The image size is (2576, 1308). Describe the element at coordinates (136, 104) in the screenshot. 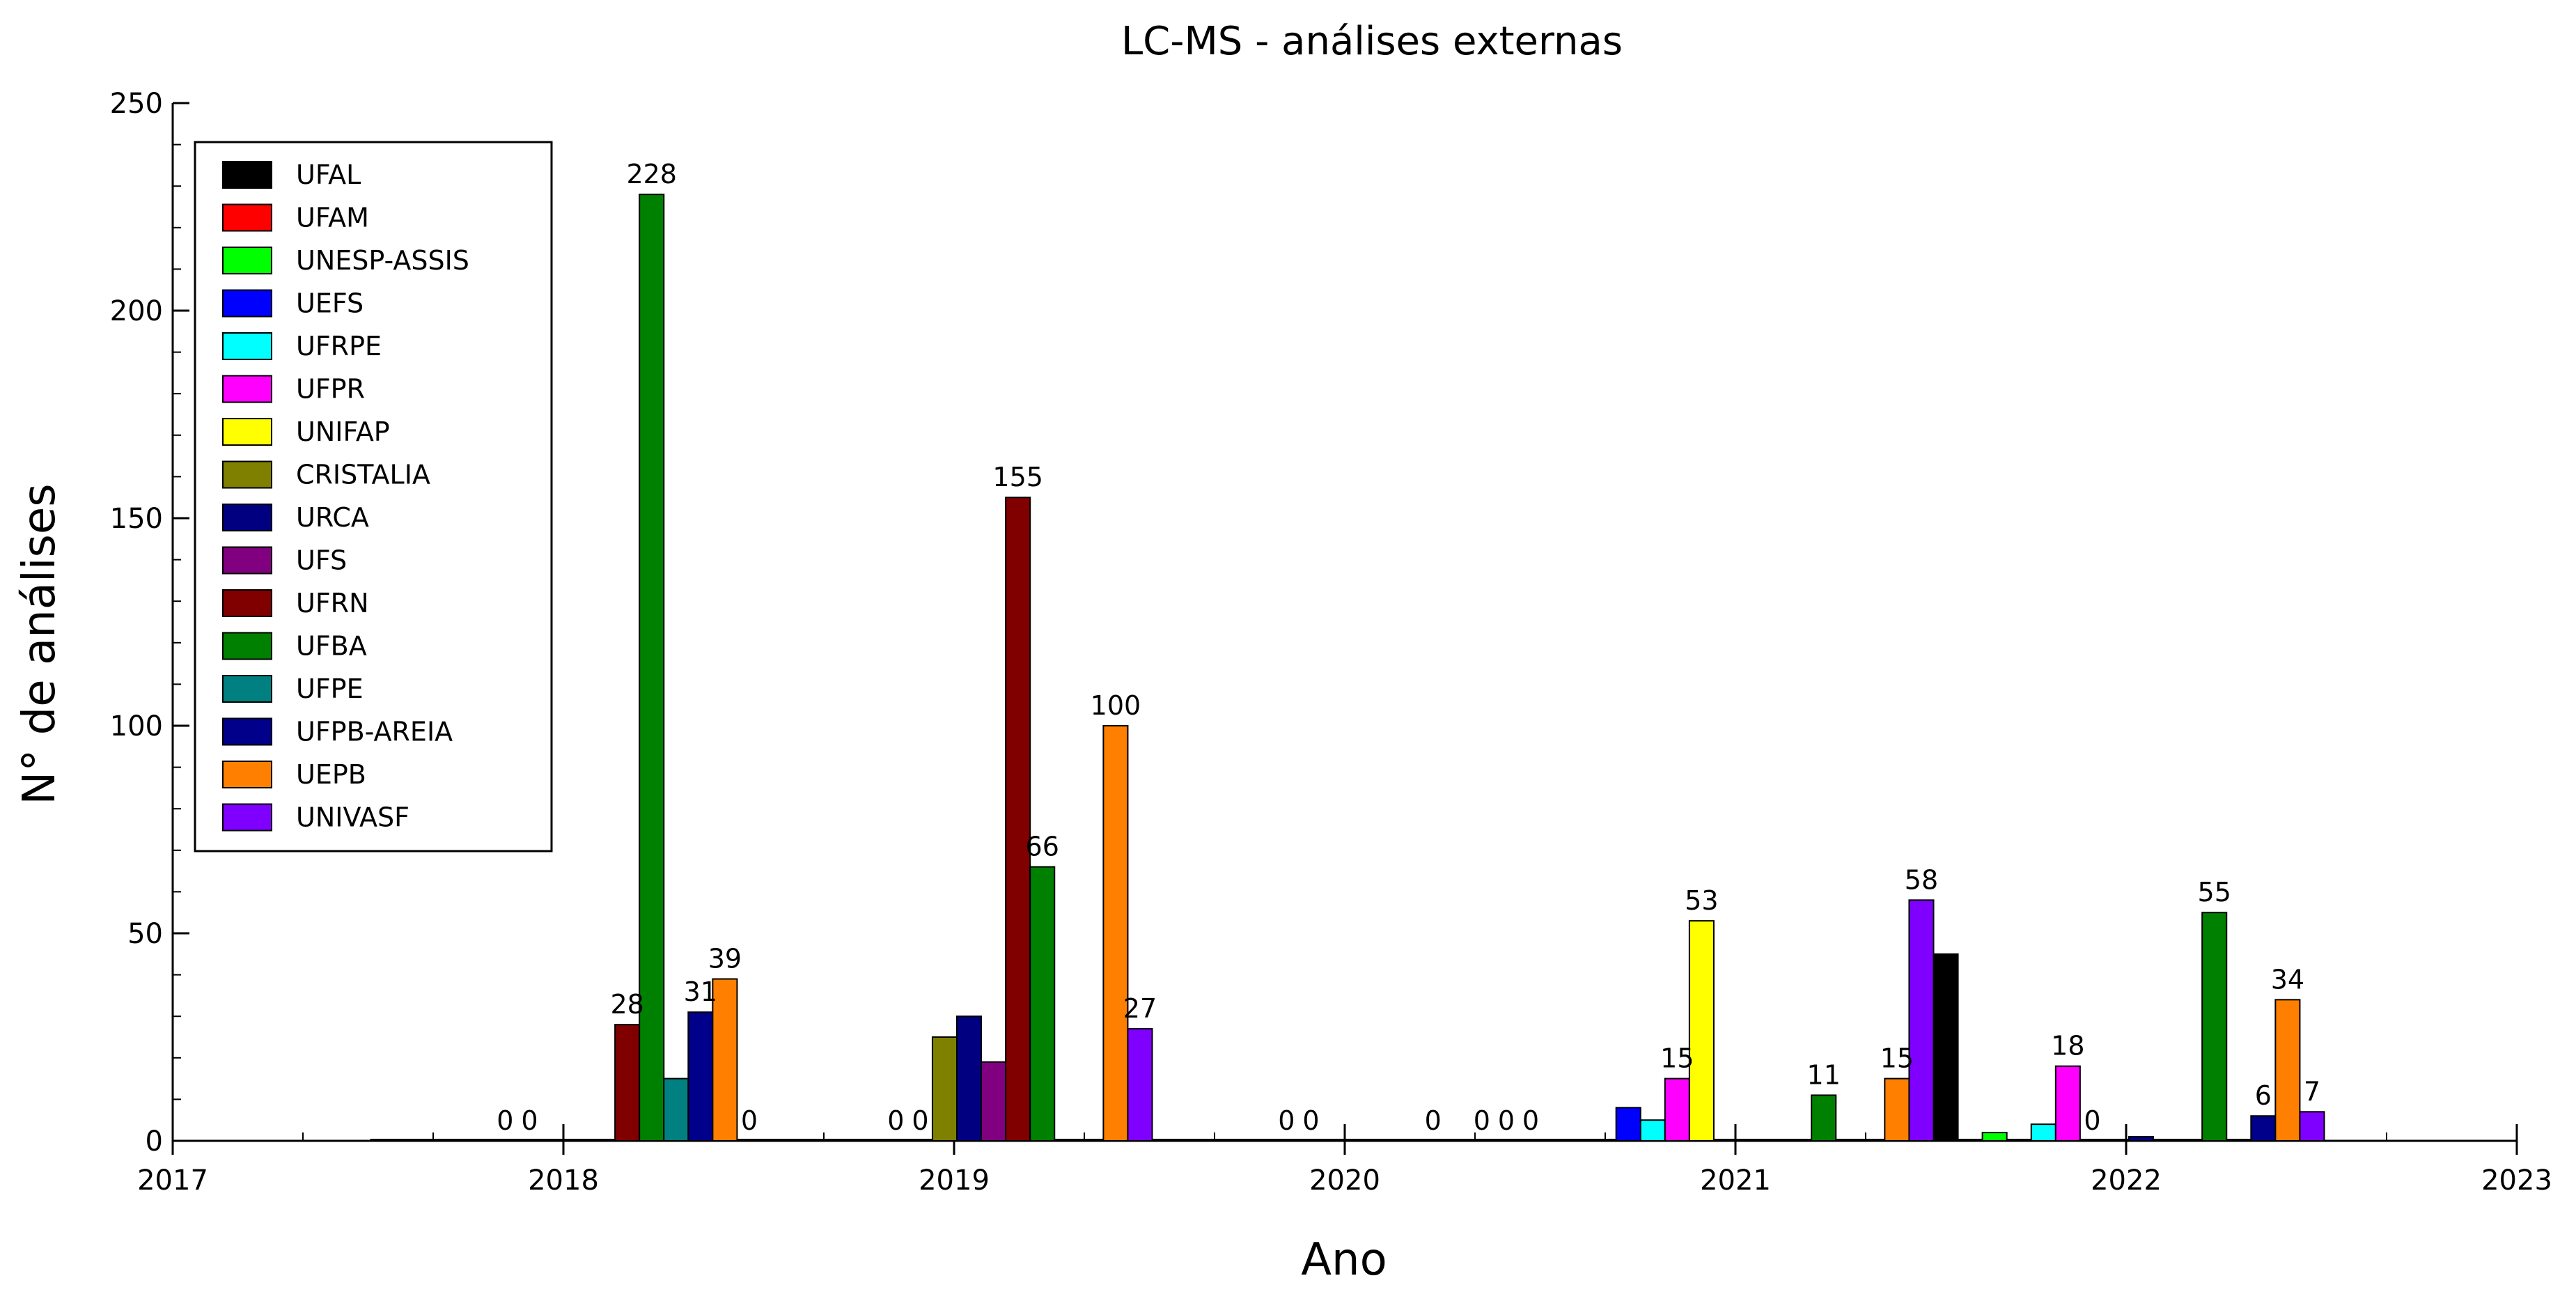

I see `y-tick-label: 250` at that location.